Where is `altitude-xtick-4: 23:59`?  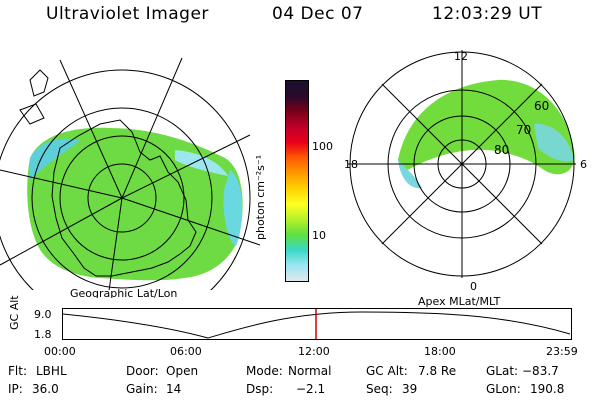
altitude-xtick-4: 23:59 is located at coordinates (562, 351).